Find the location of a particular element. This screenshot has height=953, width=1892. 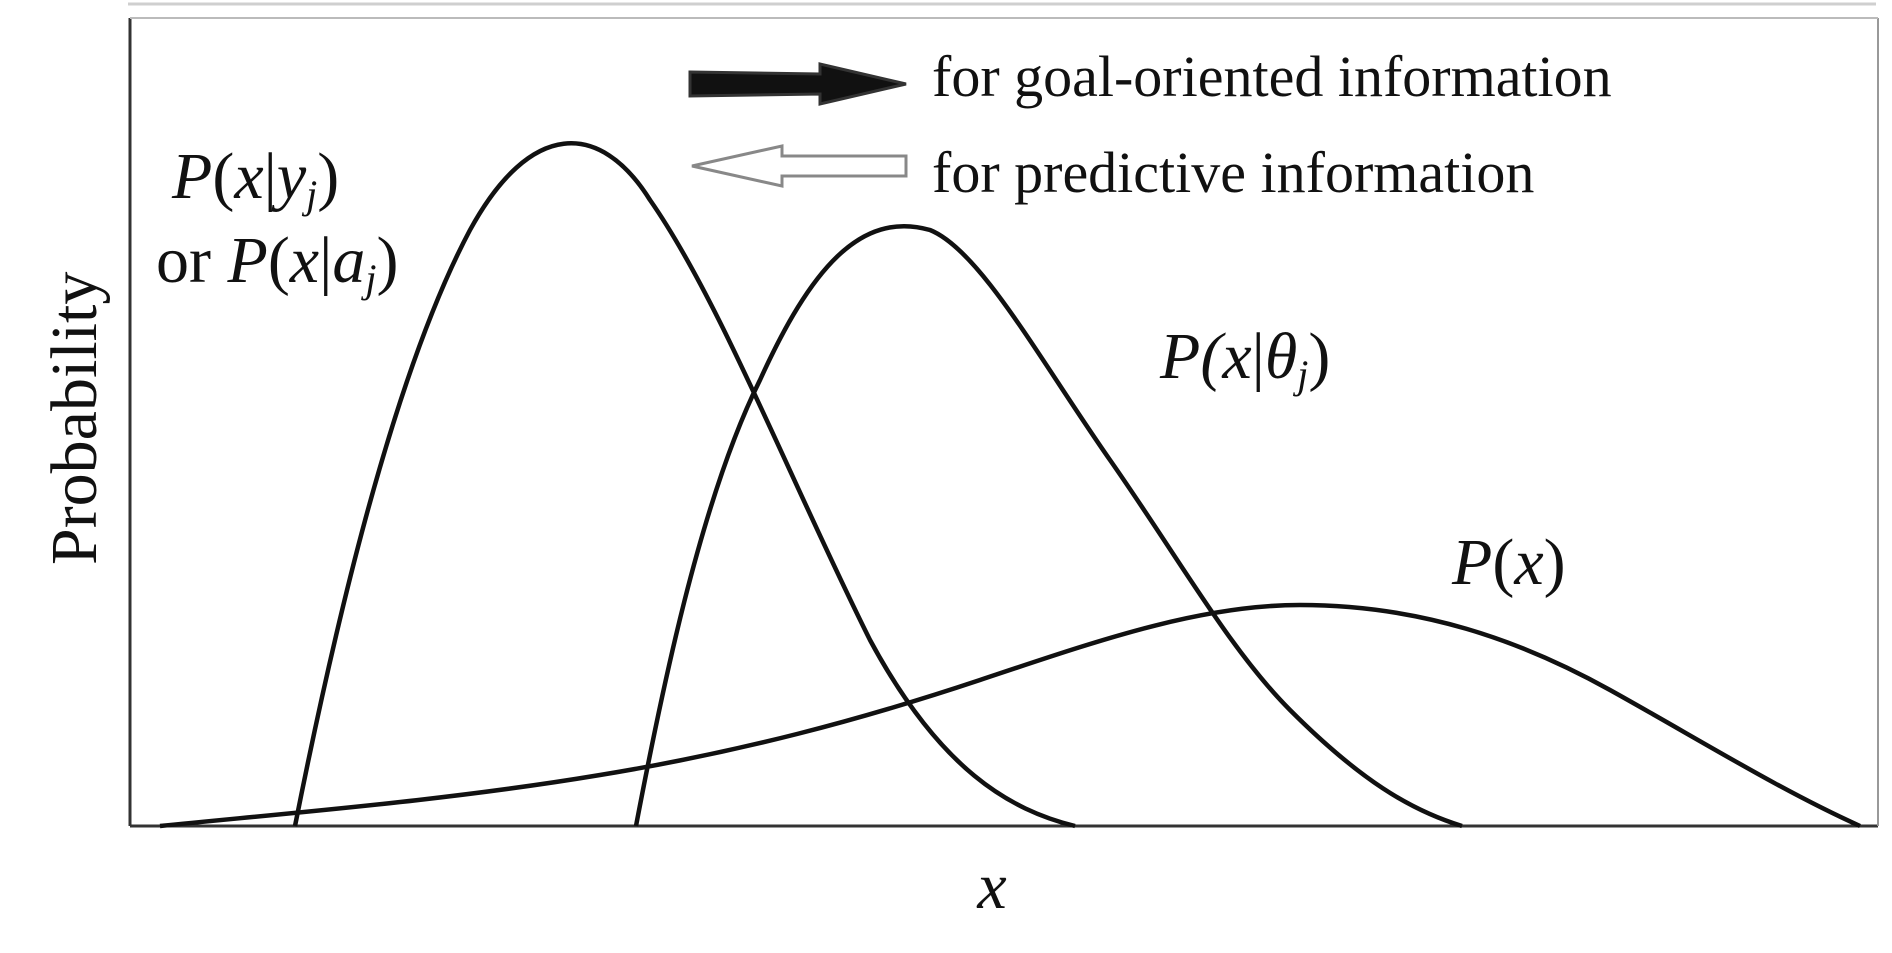

label-p-x-given-theta: P(x|θj) is located at coordinates (1244, 358).